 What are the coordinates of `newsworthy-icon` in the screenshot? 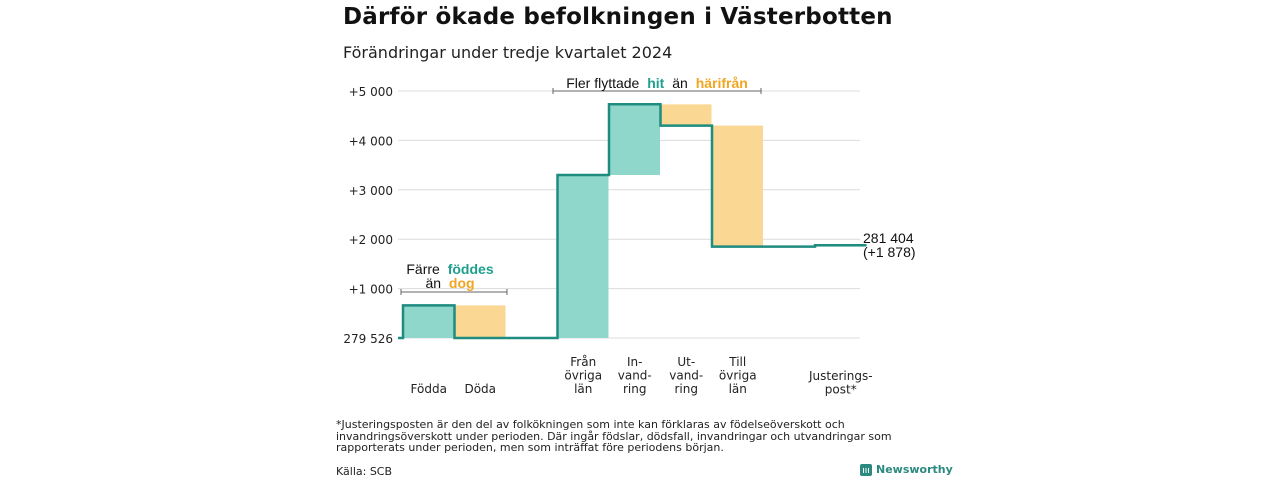 It's located at (866, 469).